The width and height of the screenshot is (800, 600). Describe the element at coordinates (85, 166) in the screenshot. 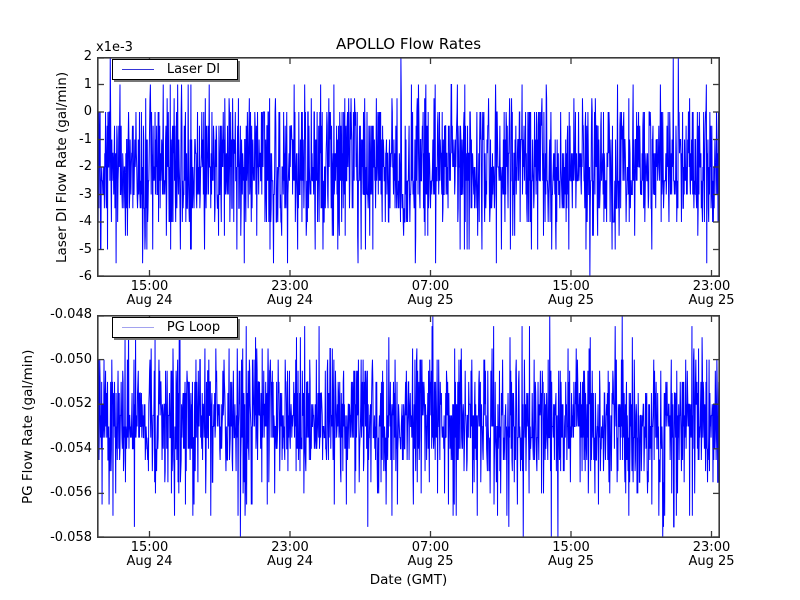

I see `y-tick-label: -2` at that location.